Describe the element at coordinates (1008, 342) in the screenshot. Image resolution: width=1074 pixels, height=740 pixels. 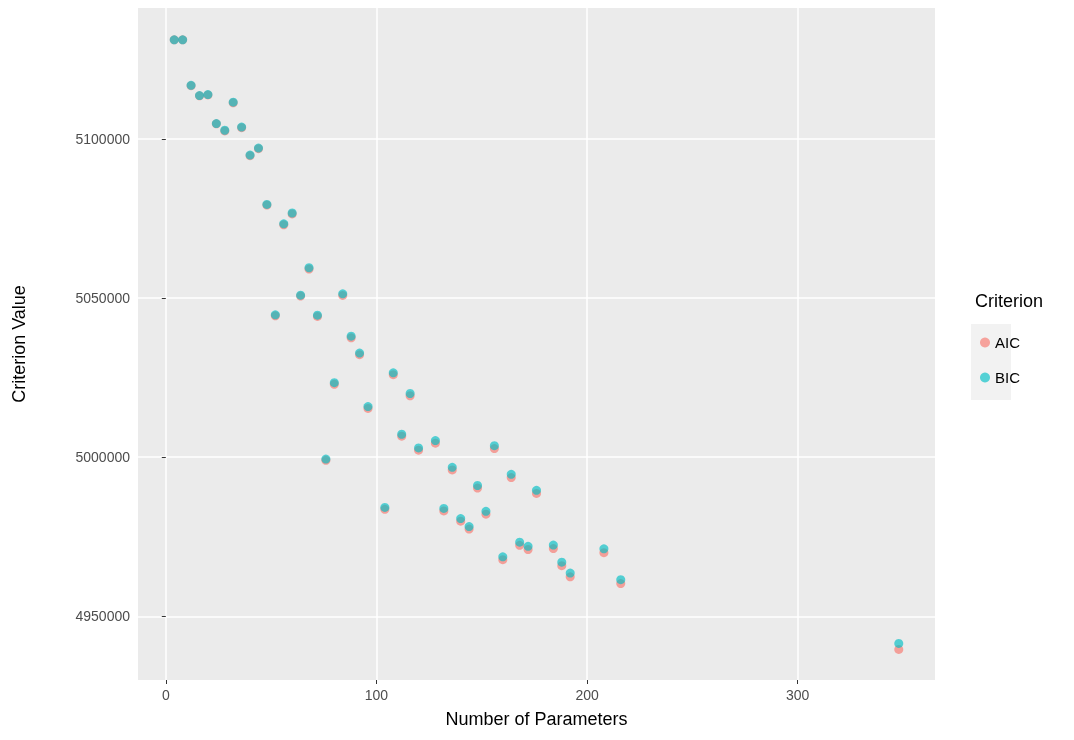
I see `legend-label: AIC` at that location.